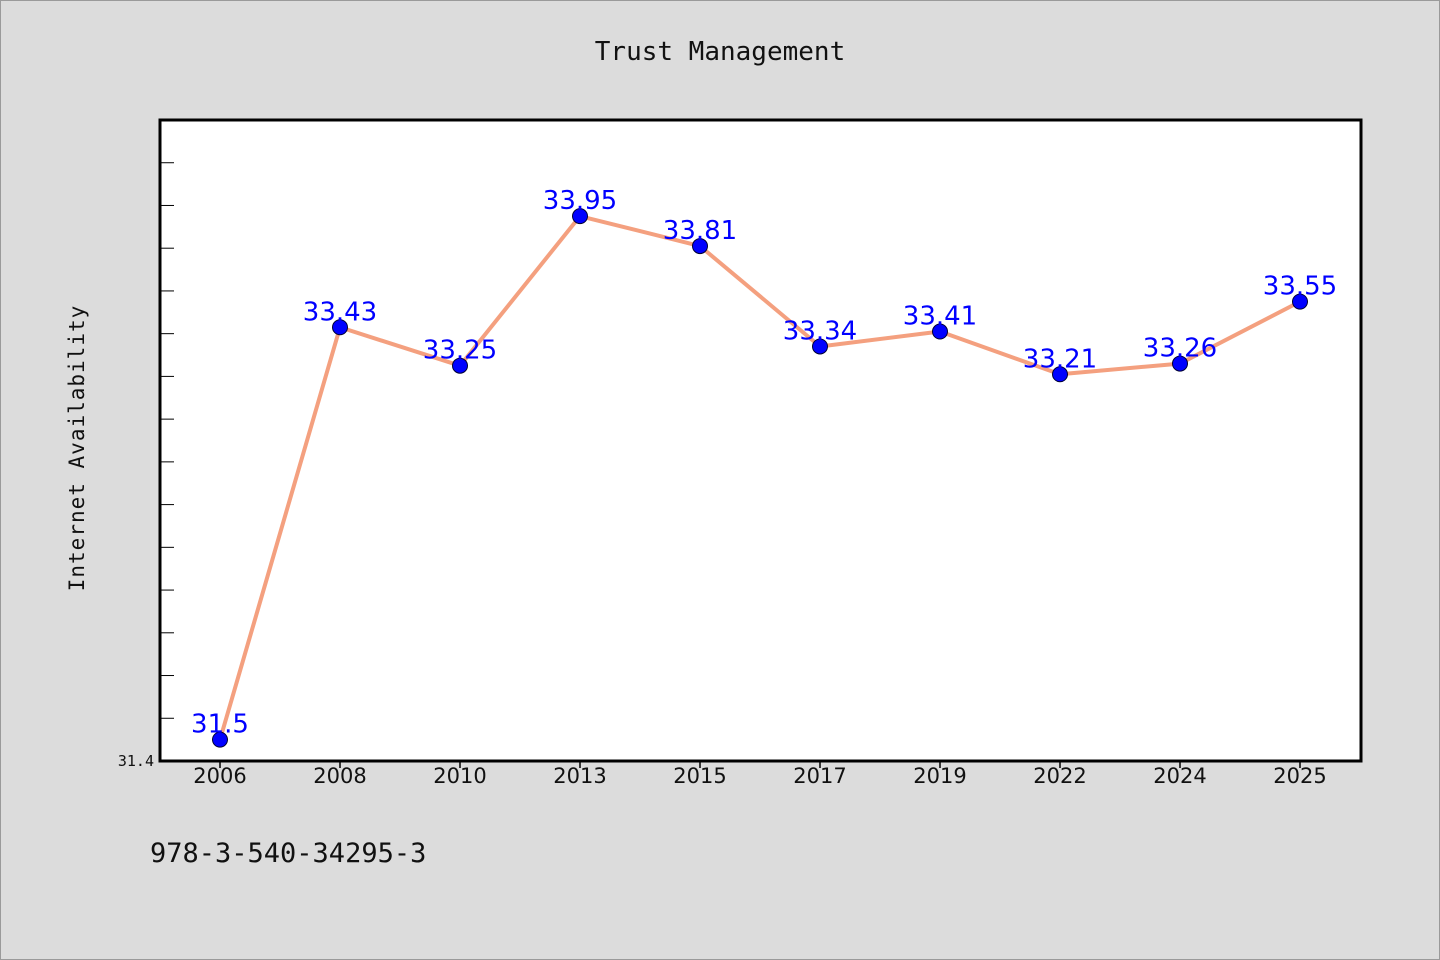 The height and width of the screenshot is (960, 1440). I want to click on data-label: 33.95, so click(580, 201).